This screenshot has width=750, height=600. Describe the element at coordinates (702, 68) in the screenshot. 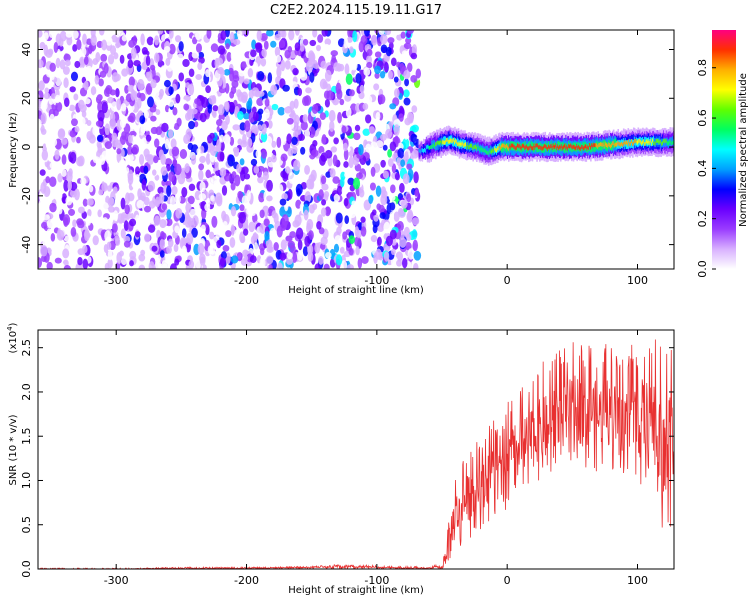

I see `colorbar-tick-label: 0.8` at that location.